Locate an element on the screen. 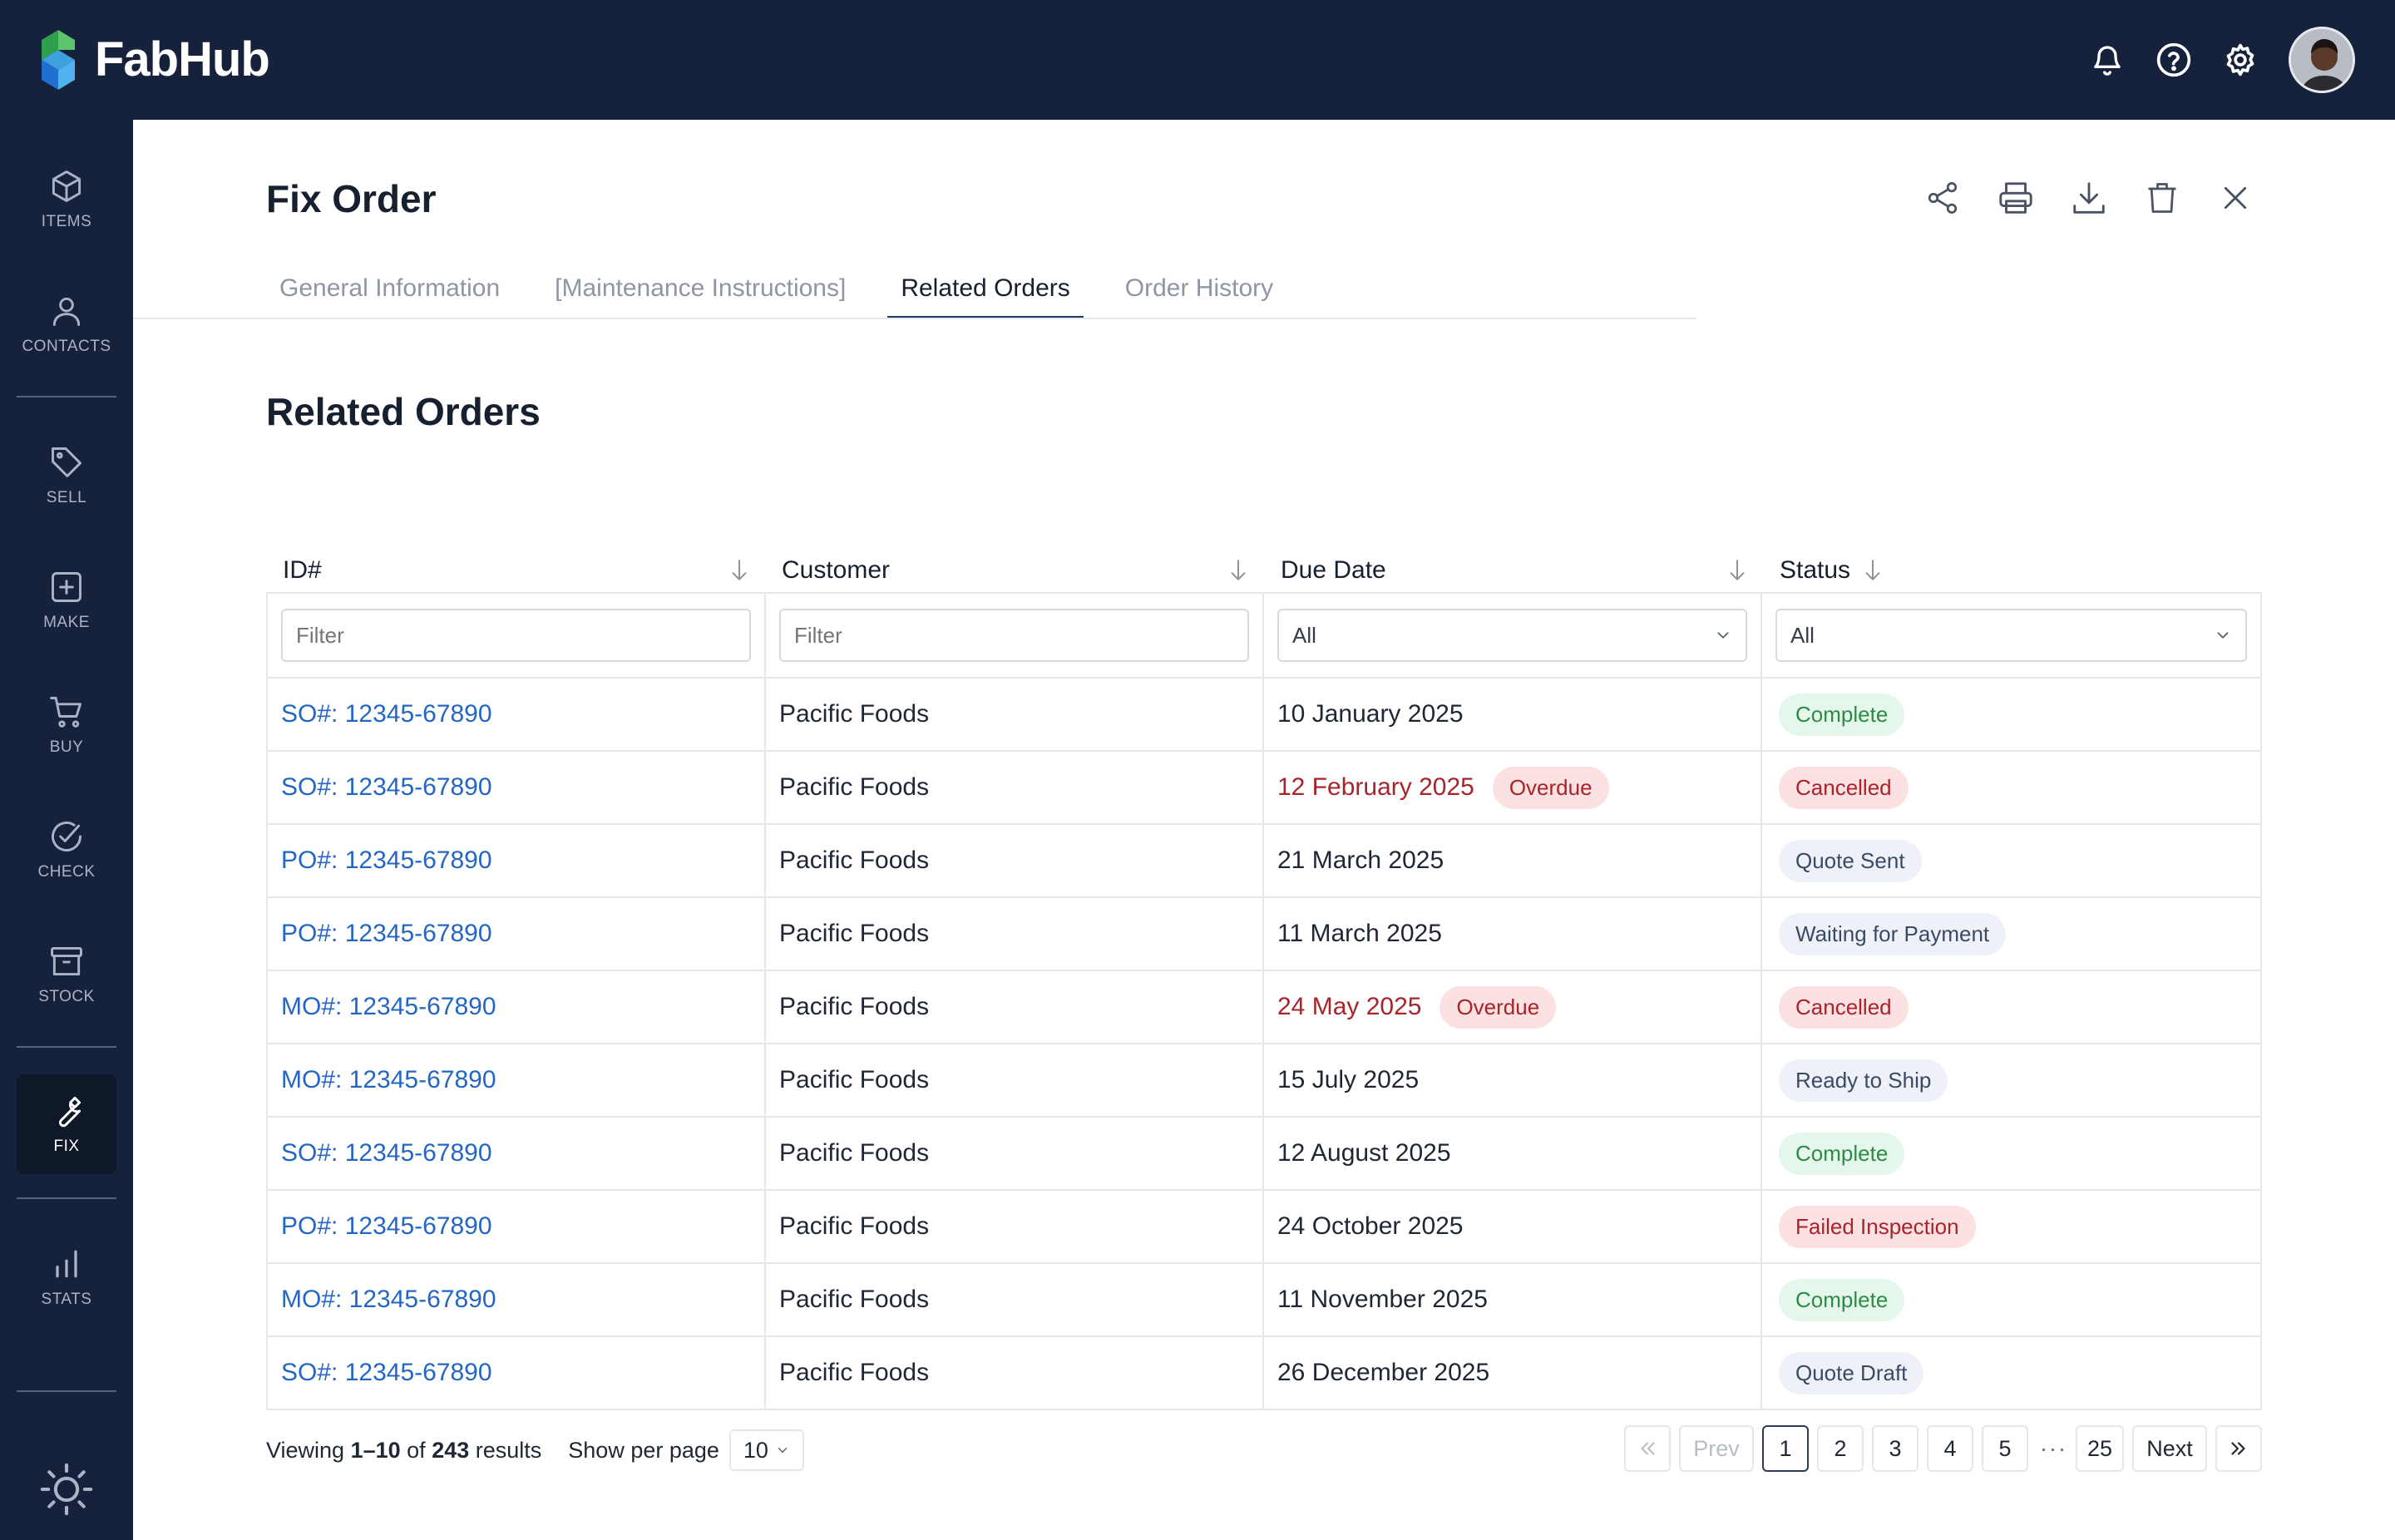 This screenshot has height=1540, width=2395. table-header: ID# Customer Due Date Status is located at coordinates (1264, 570).